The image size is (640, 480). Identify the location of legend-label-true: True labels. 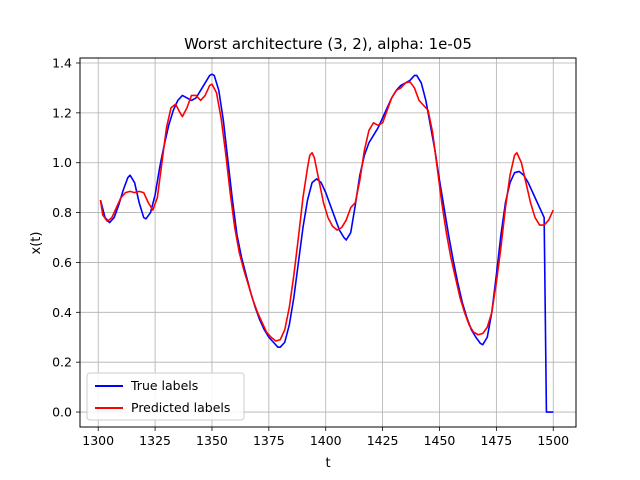
(164, 385).